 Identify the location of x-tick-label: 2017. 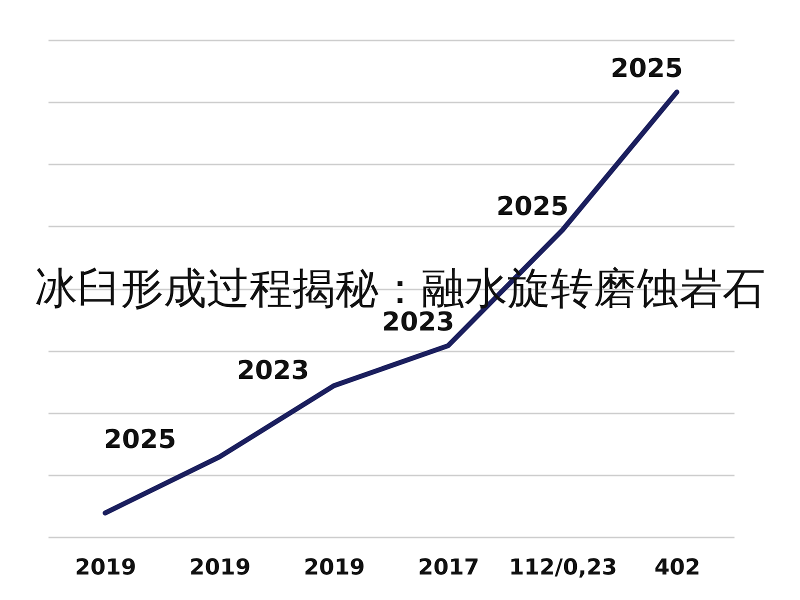
(449, 568).